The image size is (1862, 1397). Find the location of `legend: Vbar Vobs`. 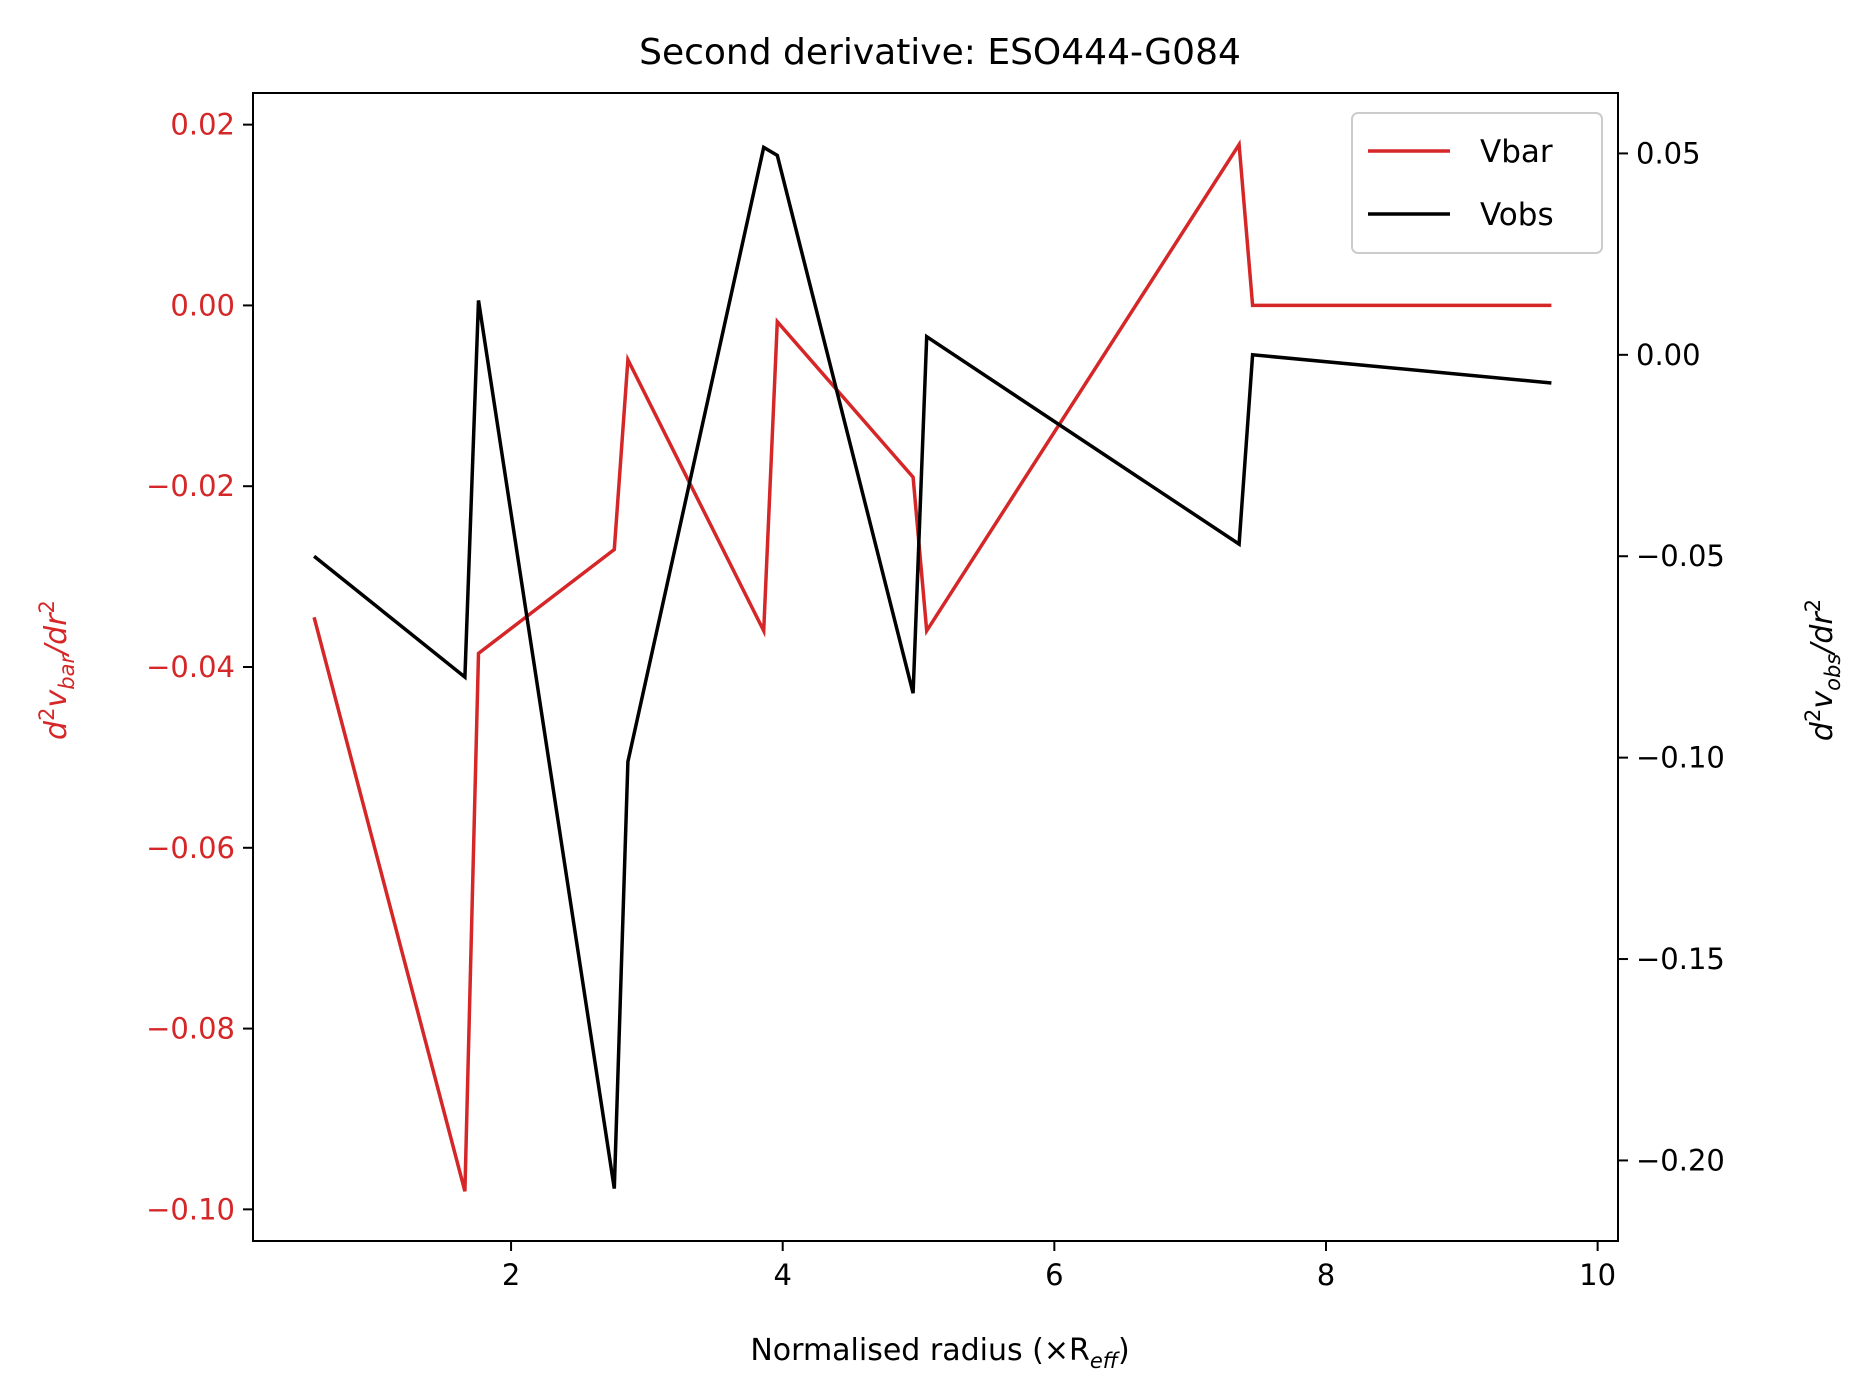

legend: Vbar Vobs is located at coordinates (1477, 183).